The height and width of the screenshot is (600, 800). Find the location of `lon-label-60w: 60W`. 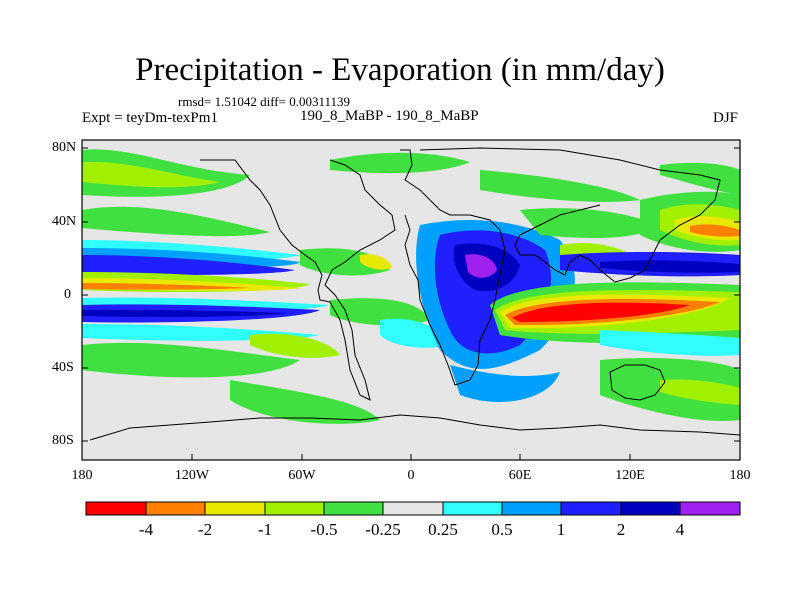

lon-label-60w: 60W is located at coordinates (302, 475).